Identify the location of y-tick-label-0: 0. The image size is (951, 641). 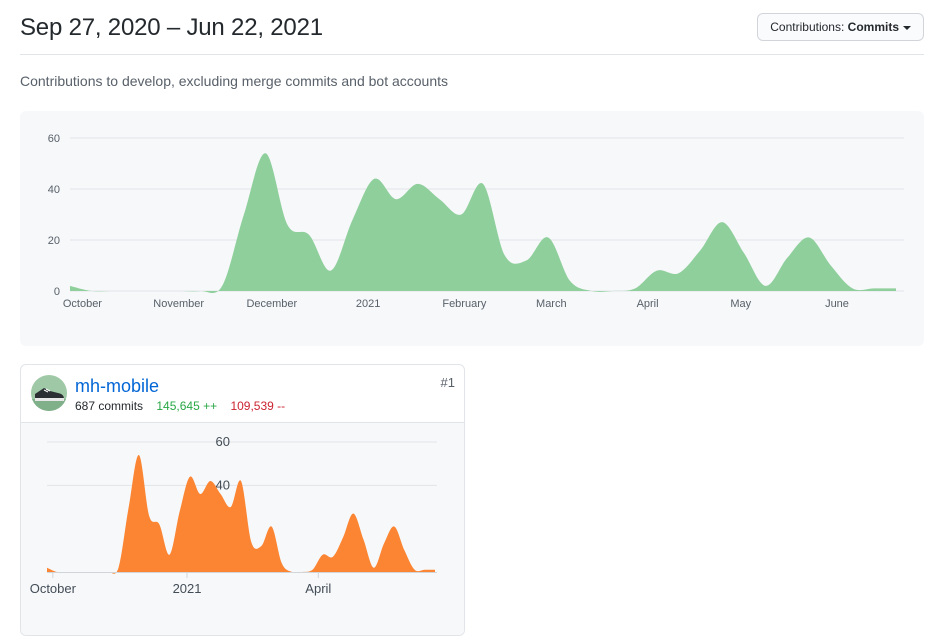
(57, 292).